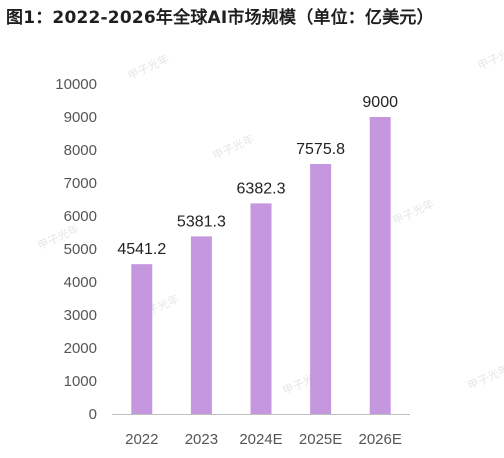 The width and height of the screenshot is (504, 458). Describe the element at coordinates (80, 216) in the screenshot. I see `y-tick-label: 6000` at that location.